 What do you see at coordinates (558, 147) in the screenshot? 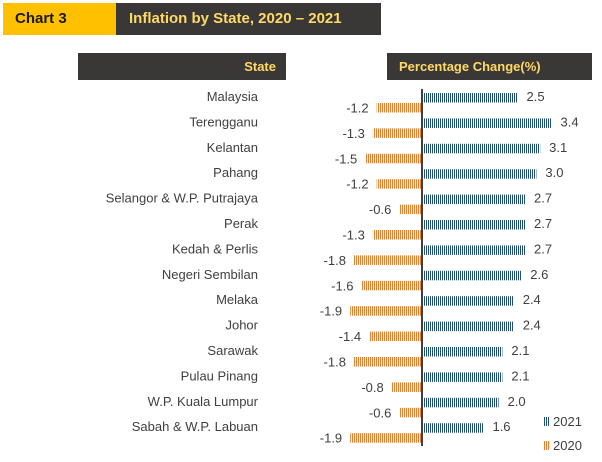
I see `value-label-2021: 3.1` at bounding box center [558, 147].